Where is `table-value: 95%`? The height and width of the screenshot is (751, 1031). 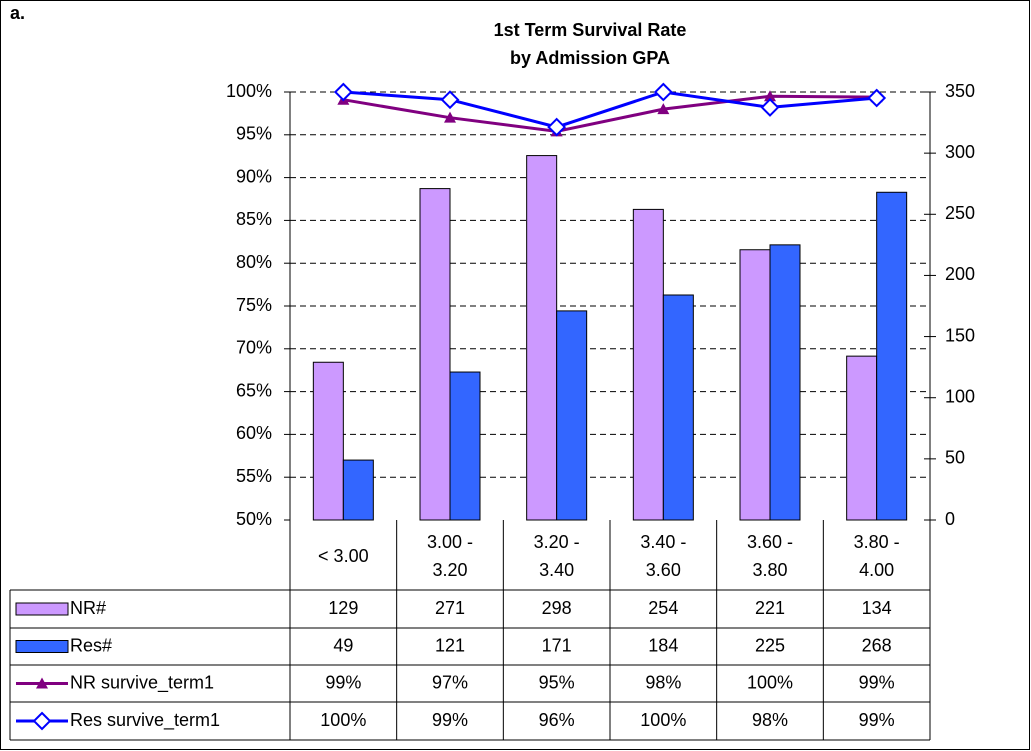 table-value: 95% is located at coordinates (557, 682).